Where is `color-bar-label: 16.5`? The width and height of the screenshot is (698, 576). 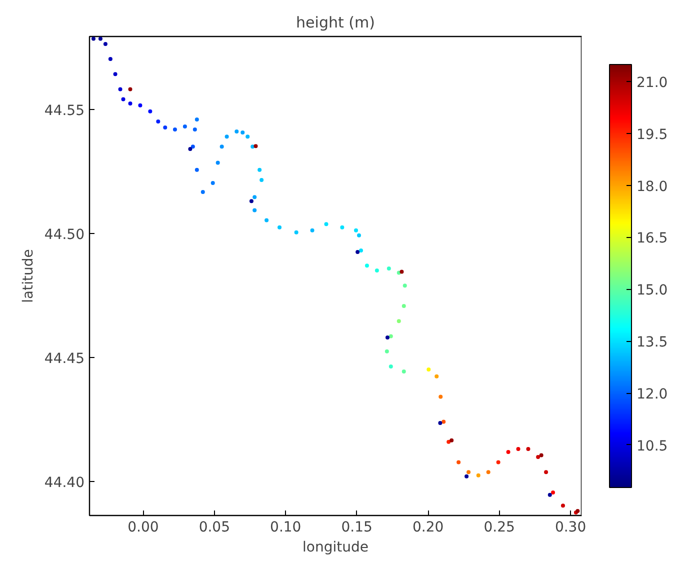
color-bar-label: 16.5 is located at coordinates (652, 238).